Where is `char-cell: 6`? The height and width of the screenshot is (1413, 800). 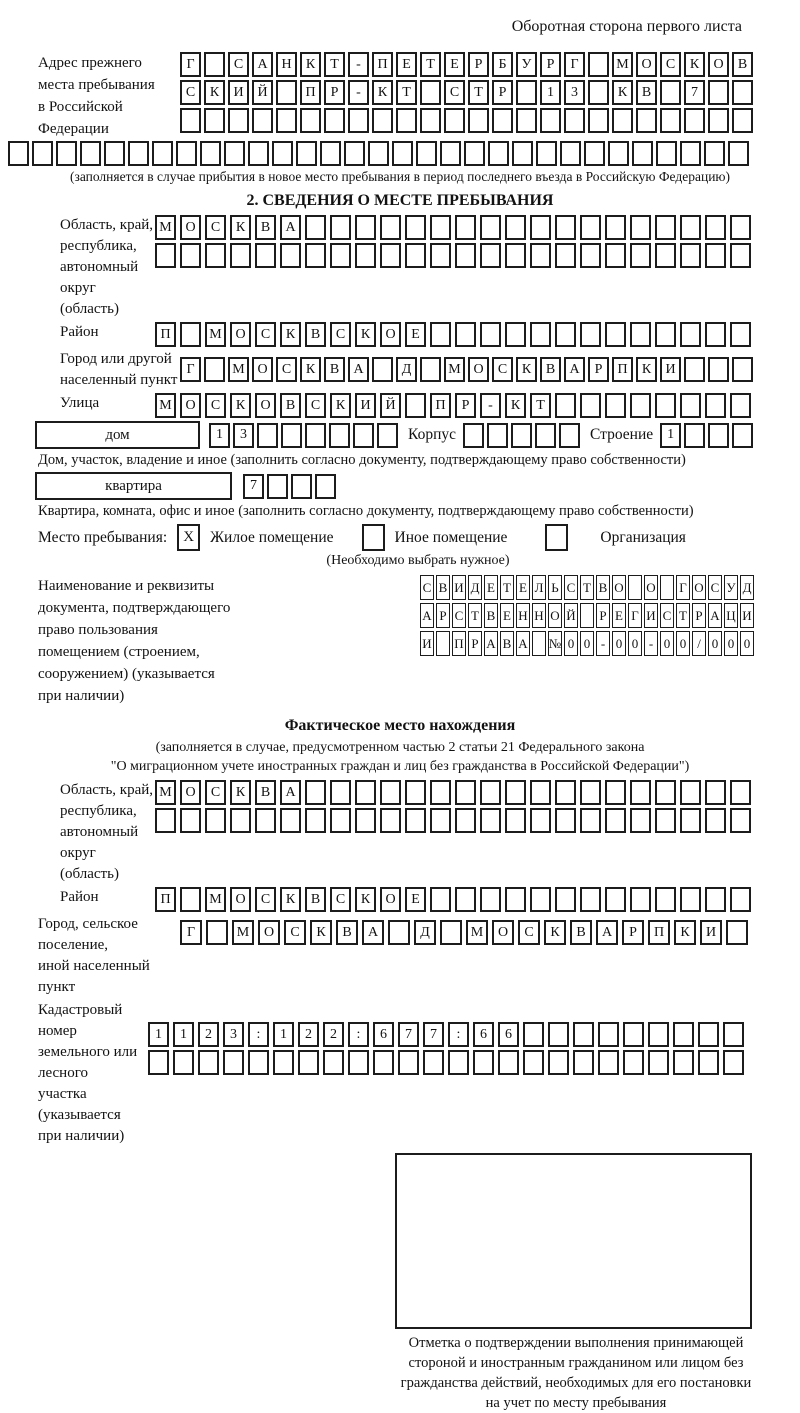
char-cell: 6 is located at coordinates (483, 1034).